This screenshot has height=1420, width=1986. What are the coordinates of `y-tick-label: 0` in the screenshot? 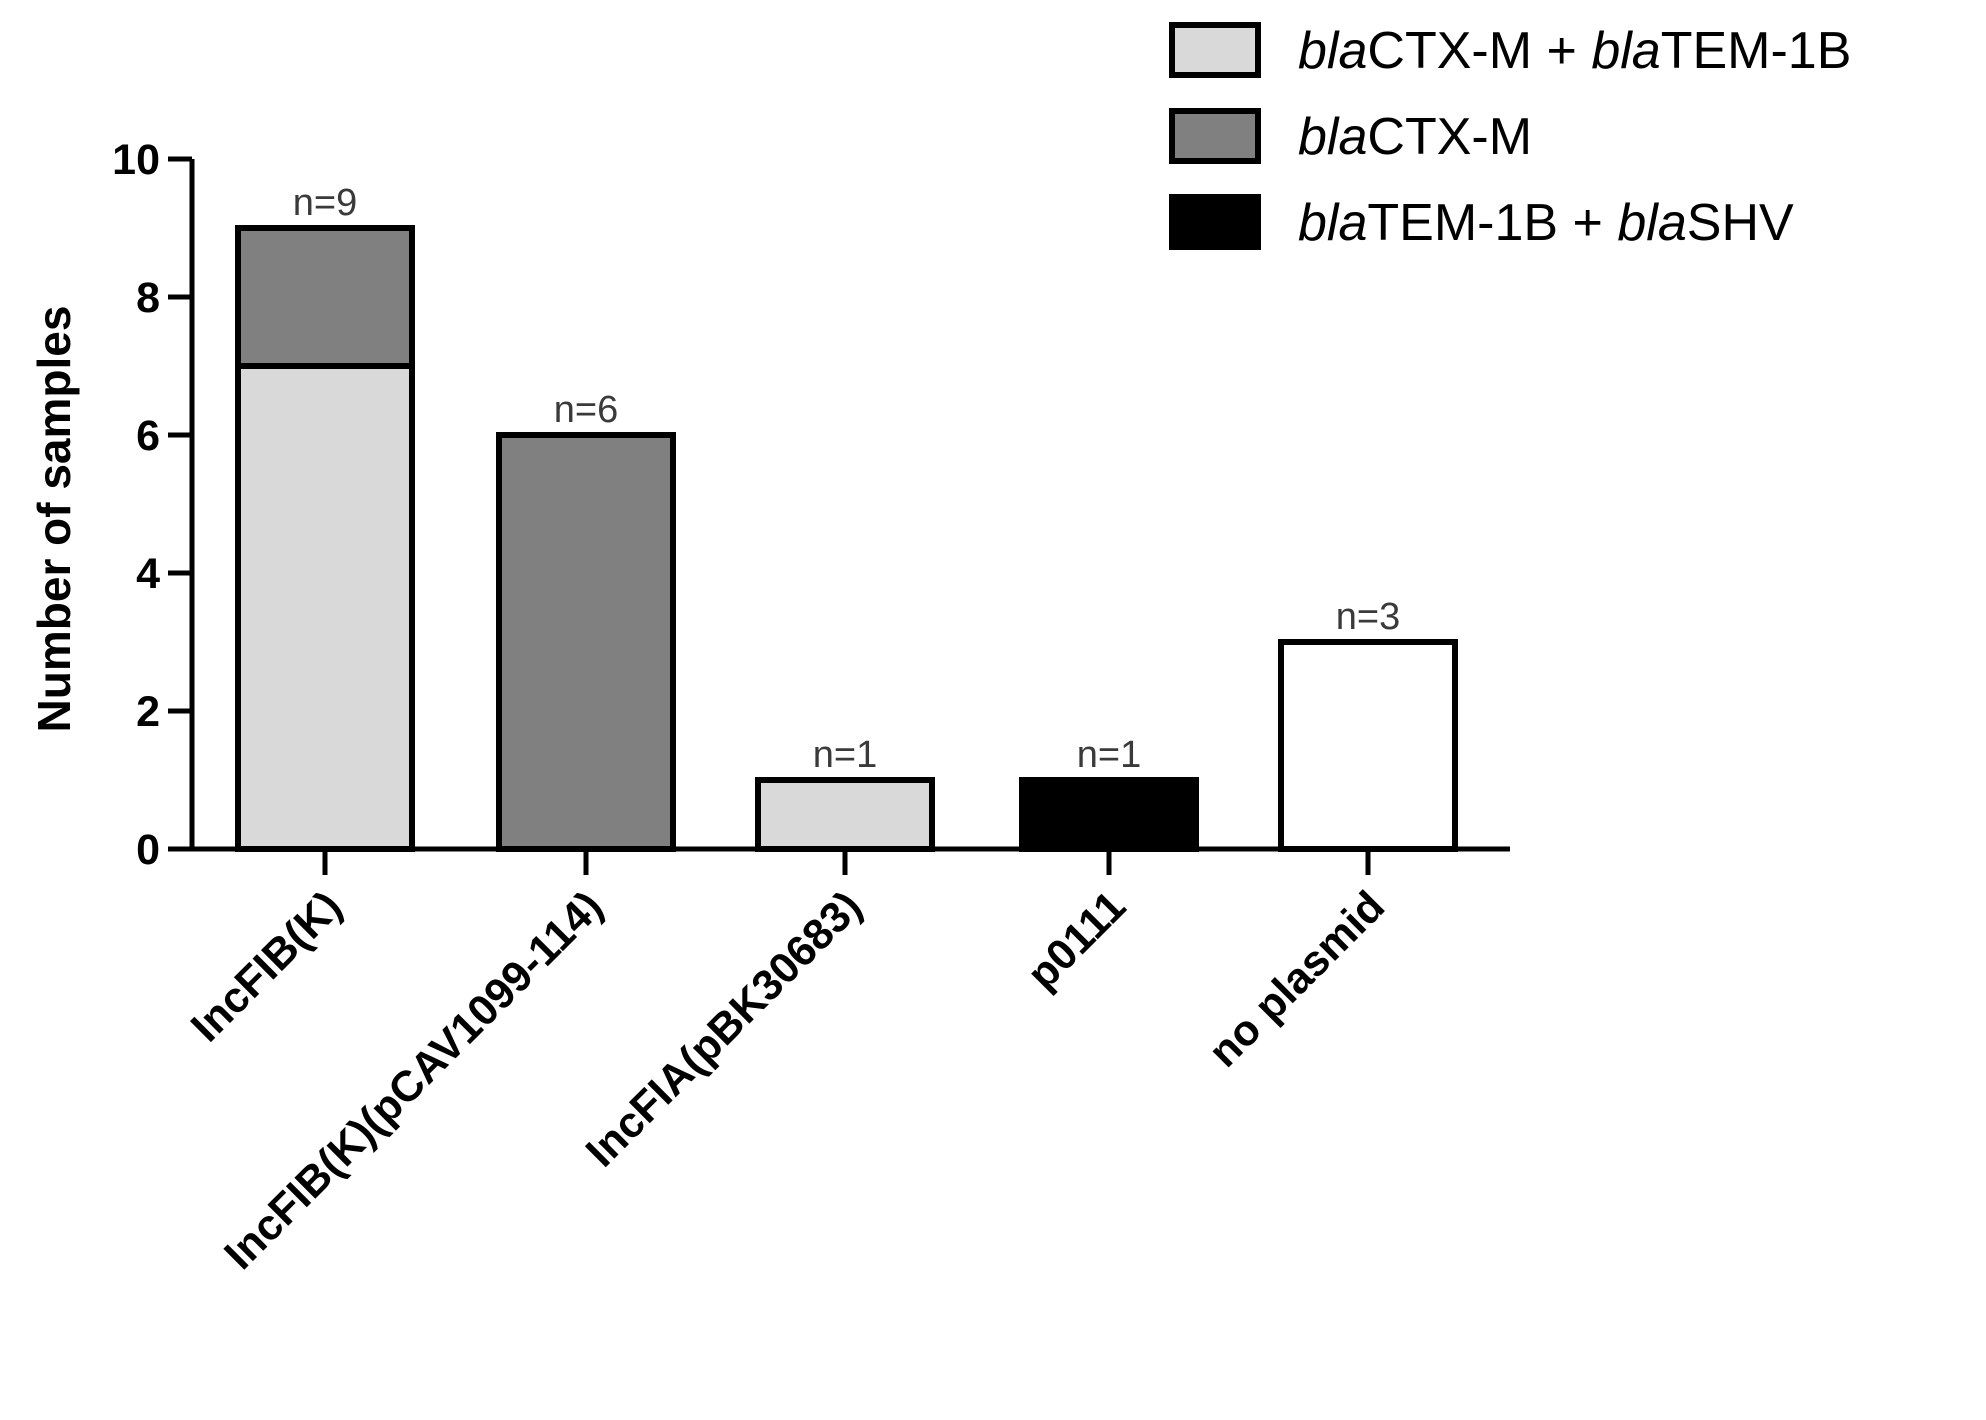 It's located at (148, 850).